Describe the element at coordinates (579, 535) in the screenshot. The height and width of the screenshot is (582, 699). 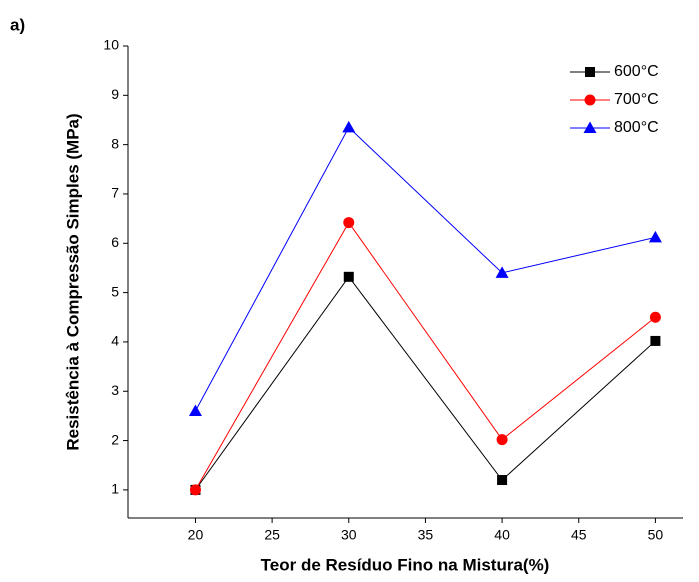
I see `x-tick-label: 45` at that location.